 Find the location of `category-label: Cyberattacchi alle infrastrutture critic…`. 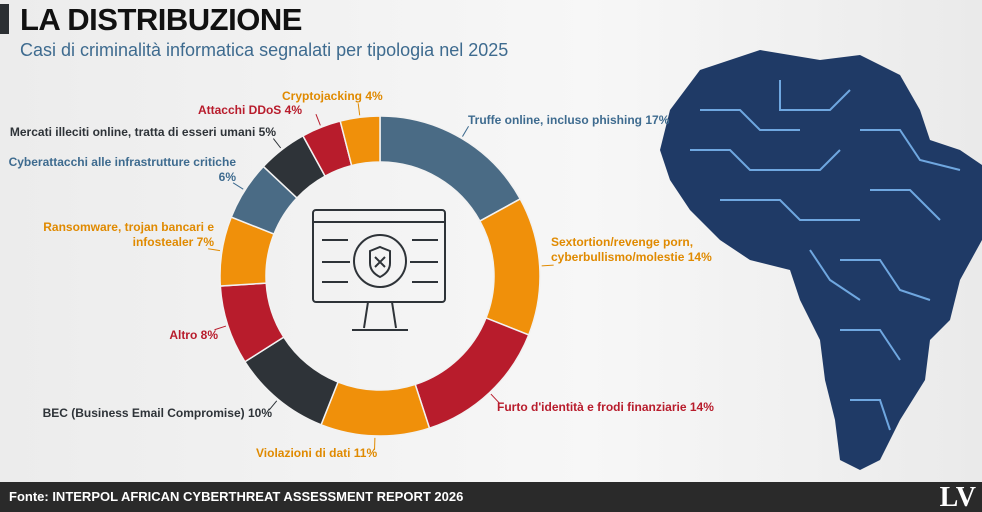

category-label: Cyberattacchi alle infrastrutture critic… is located at coordinates (122, 162).